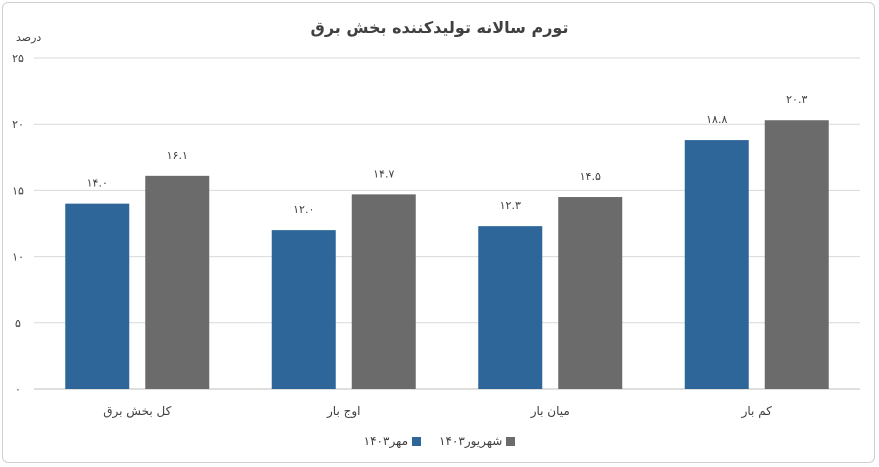 This screenshot has width=879, height=467. I want to click on legend-swatch-shahrivar, so click(511, 441).